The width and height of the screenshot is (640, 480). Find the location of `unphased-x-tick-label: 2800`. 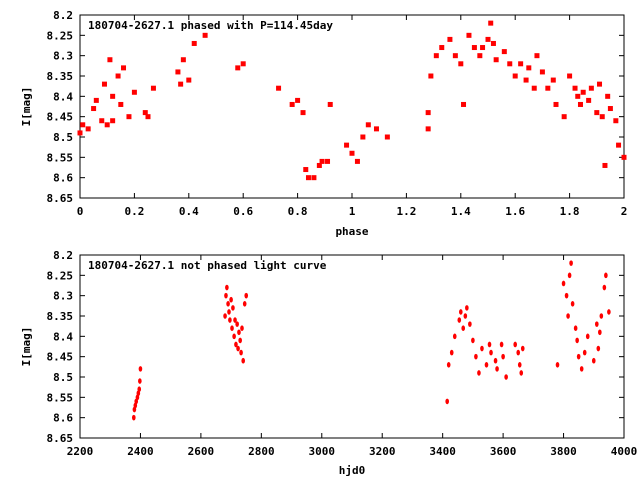

unphased-x-tick-label: 2800 is located at coordinates (261, 451).